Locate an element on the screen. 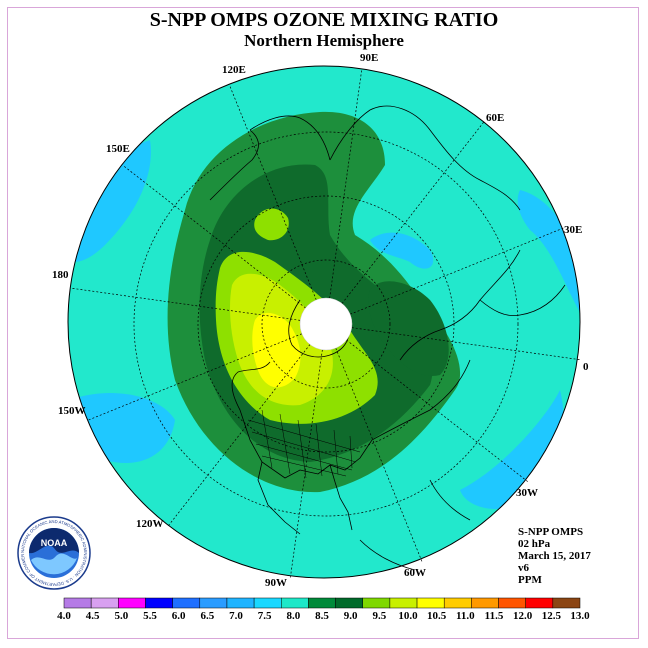 This screenshot has height=648, width=648. colorbar-tick-label: 9.0 is located at coordinates (351, 616).